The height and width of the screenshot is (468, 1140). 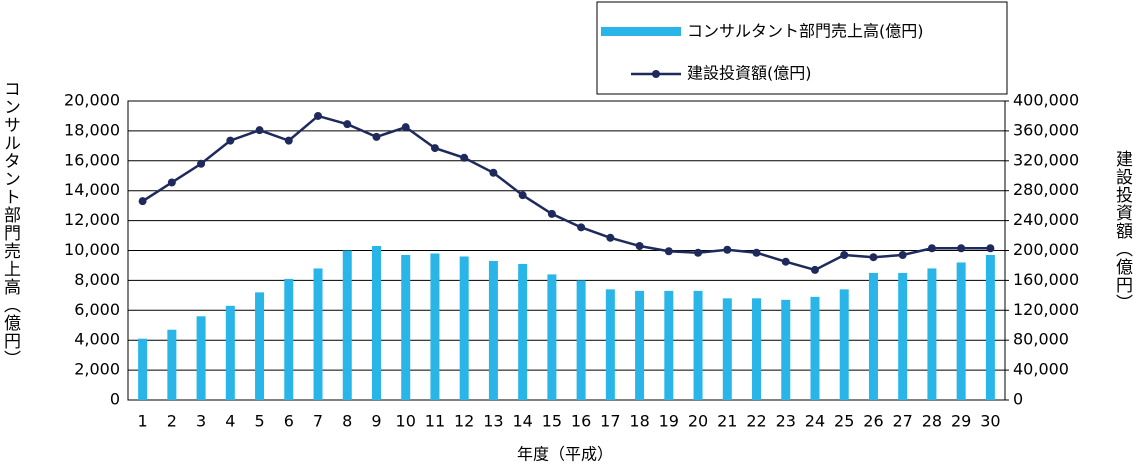 I want to click on x-tick-label: 12, so click(x=464, y=421).